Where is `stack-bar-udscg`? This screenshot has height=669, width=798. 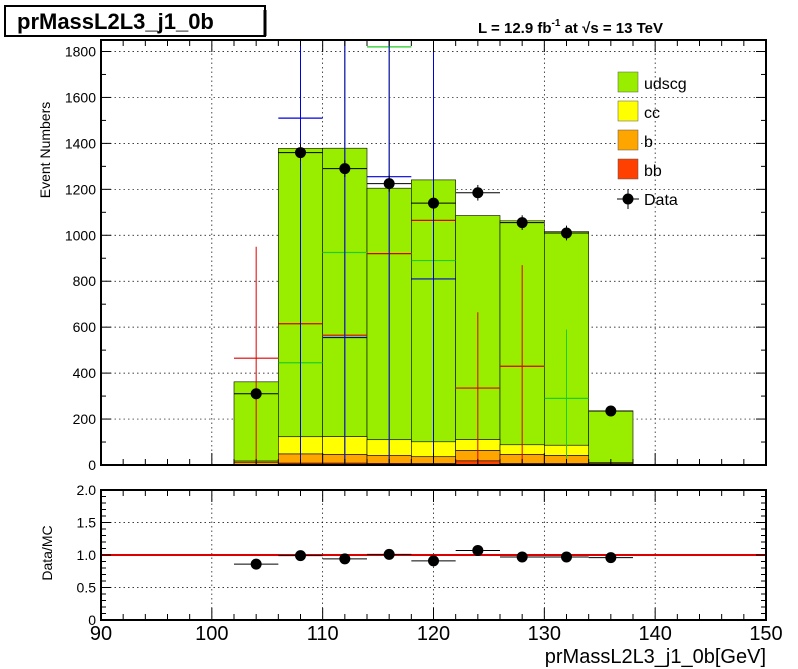 stack-bar-udscg is located at coordinates (611, 436).